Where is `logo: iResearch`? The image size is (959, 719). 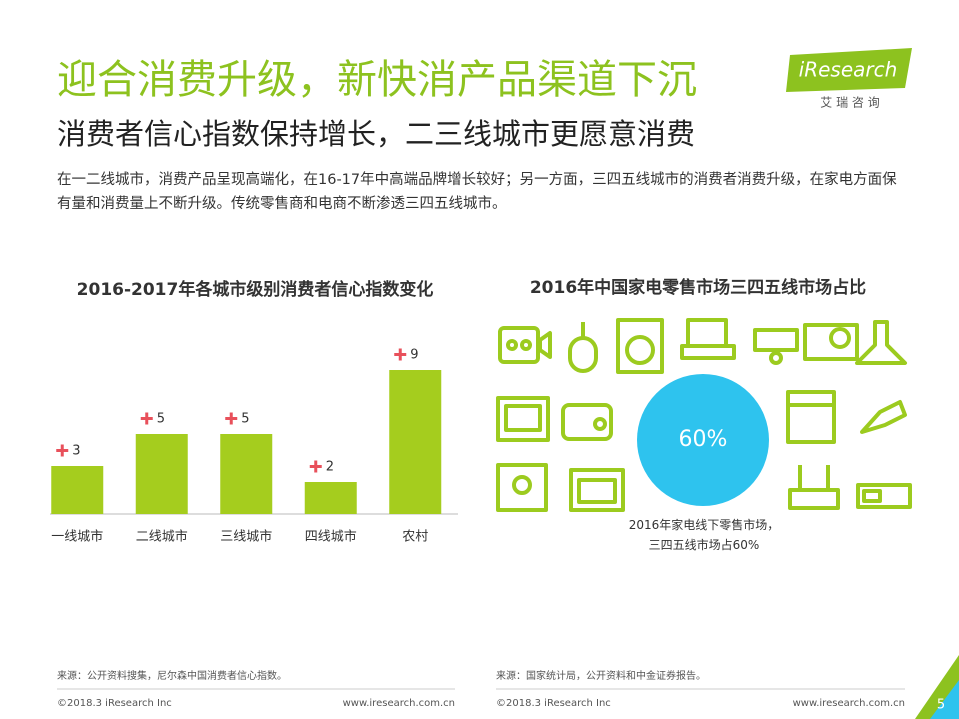
logo: iResearch is located at coordinates (848, 70).